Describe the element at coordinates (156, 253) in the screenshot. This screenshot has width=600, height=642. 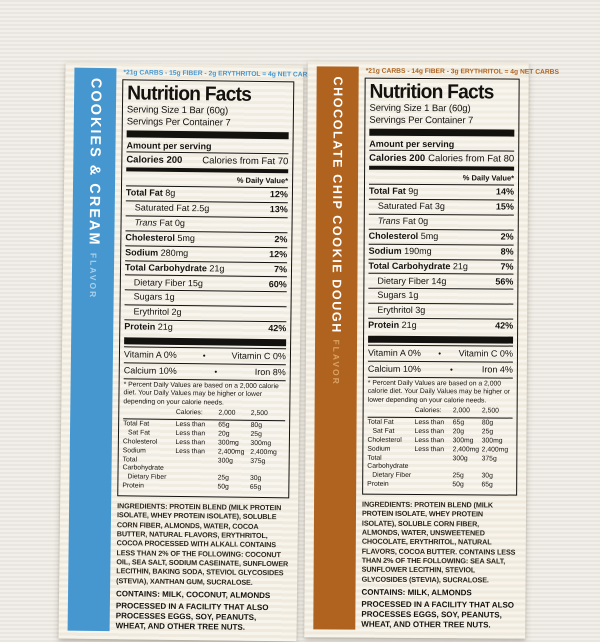
I see `nutrient-name: Sodium 280mg` at that location.